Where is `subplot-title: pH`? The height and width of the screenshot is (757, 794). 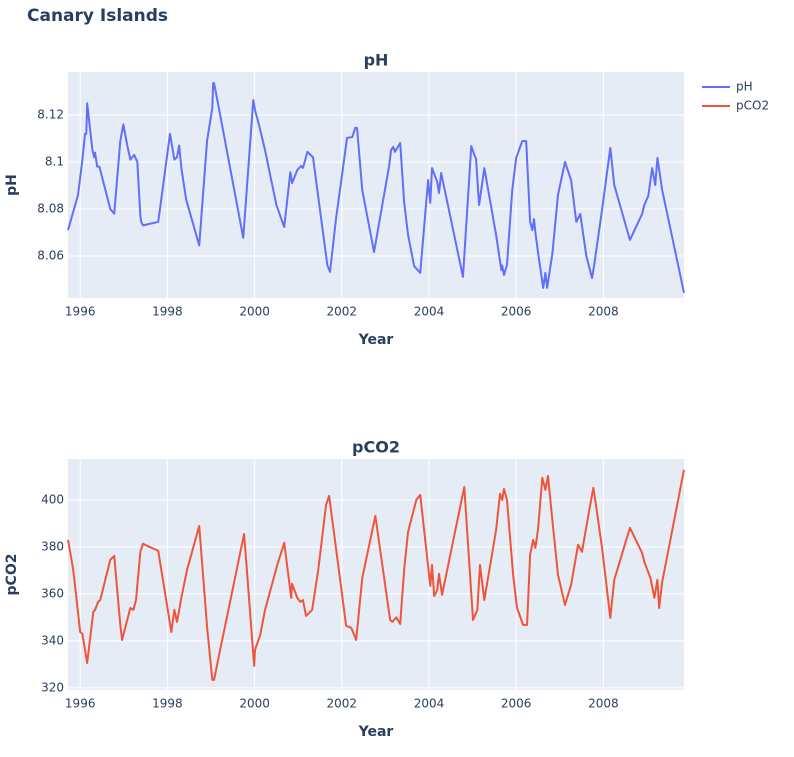
subplot-title: pH is located at coordinates (376, 60).